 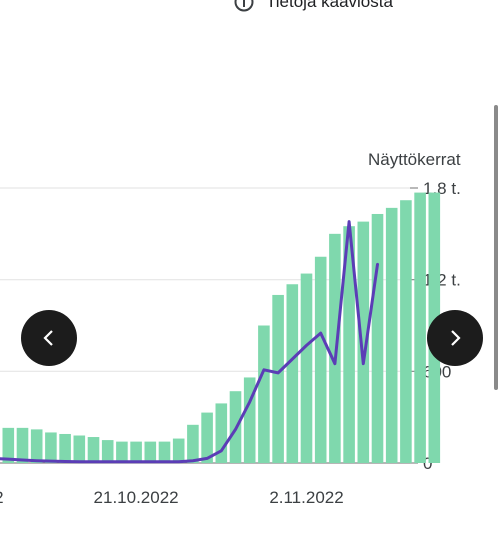 What do you see at coordinates (244, 6) in the screenshot?
I see `info-icon` at bounding box center [244, 6].